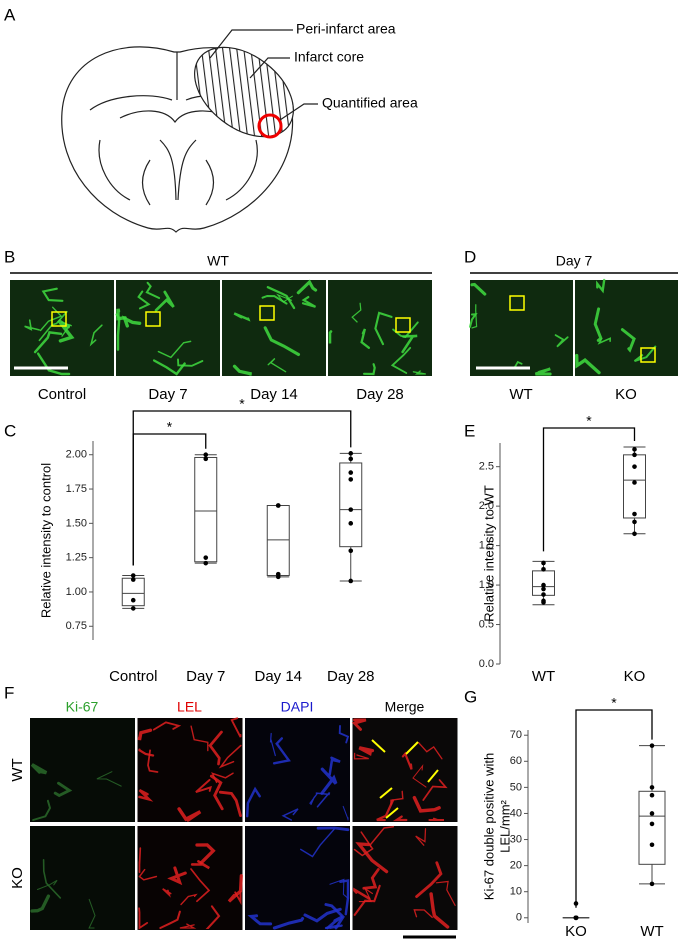 The image size is (685, 943). Describe the element at coordinates (329, 57) in the screenshot. I see `annotation: Infarct core` at that location.